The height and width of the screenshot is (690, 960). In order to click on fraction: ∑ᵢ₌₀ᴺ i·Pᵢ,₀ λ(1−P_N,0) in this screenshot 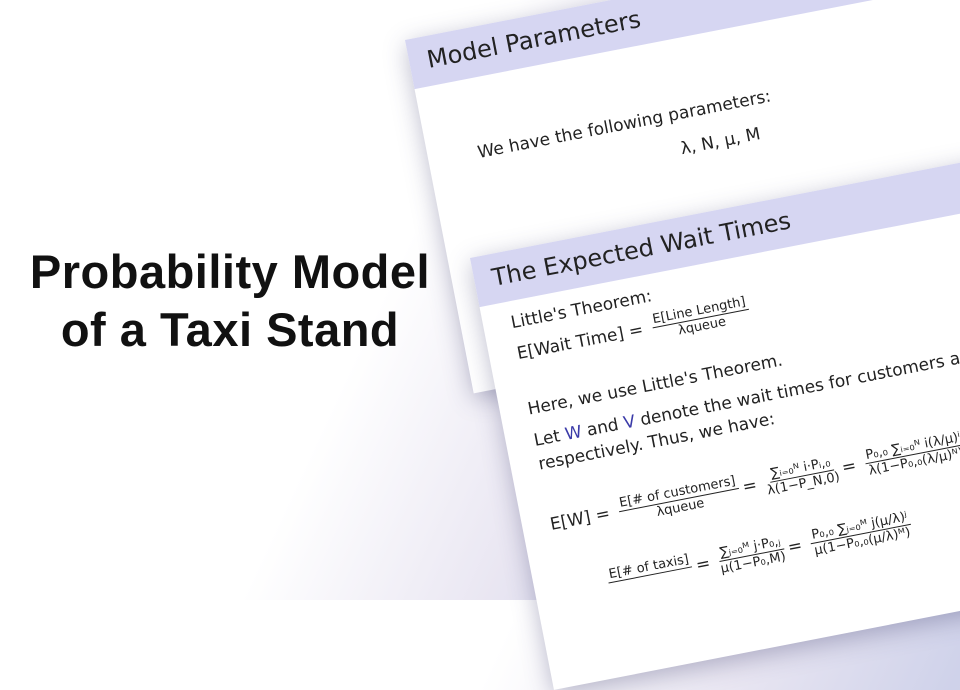, I will do `click(802, 476)`.